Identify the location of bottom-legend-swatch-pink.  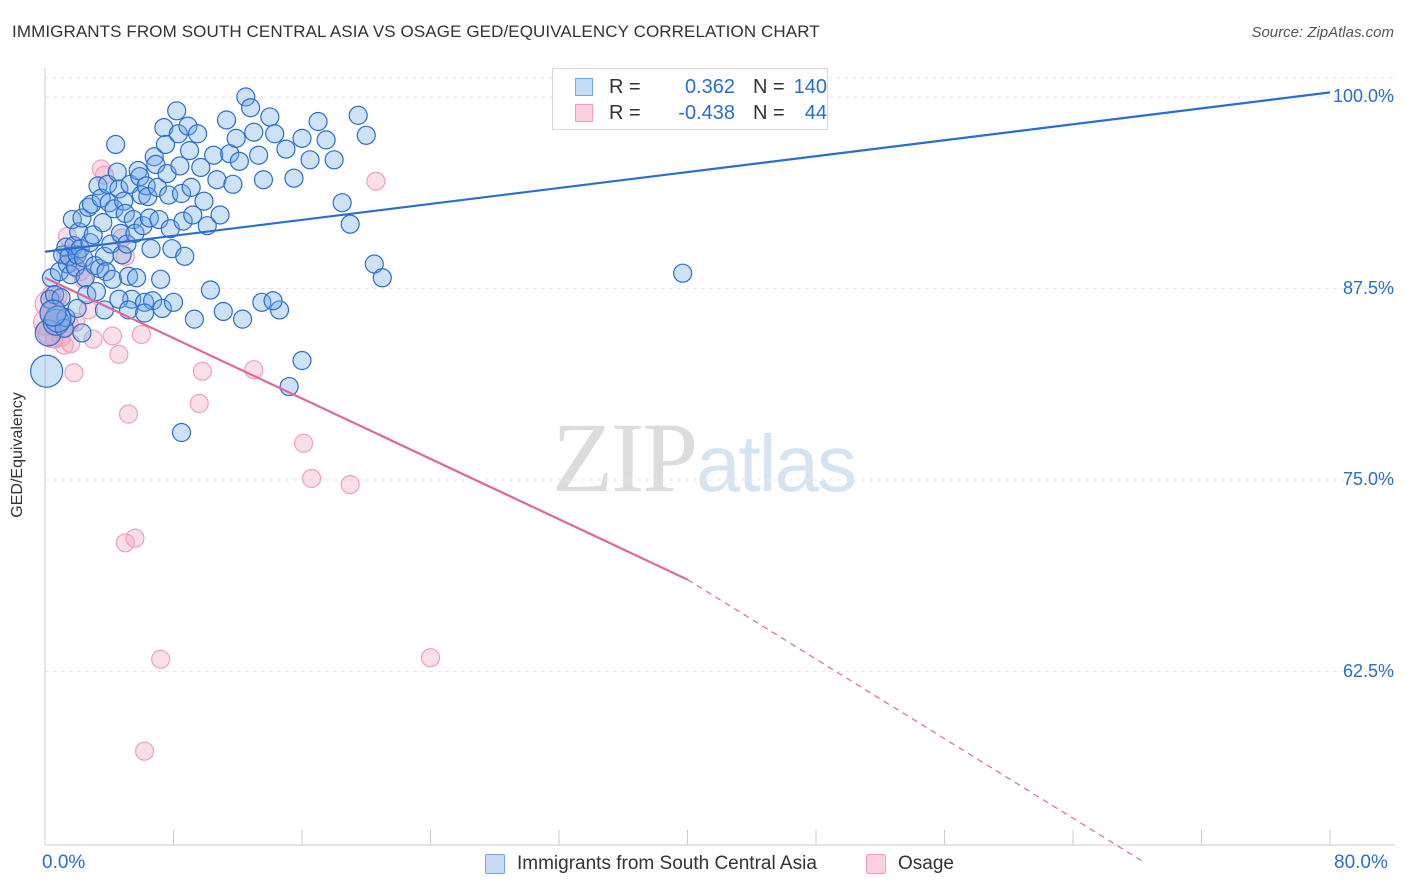
(876, 864).